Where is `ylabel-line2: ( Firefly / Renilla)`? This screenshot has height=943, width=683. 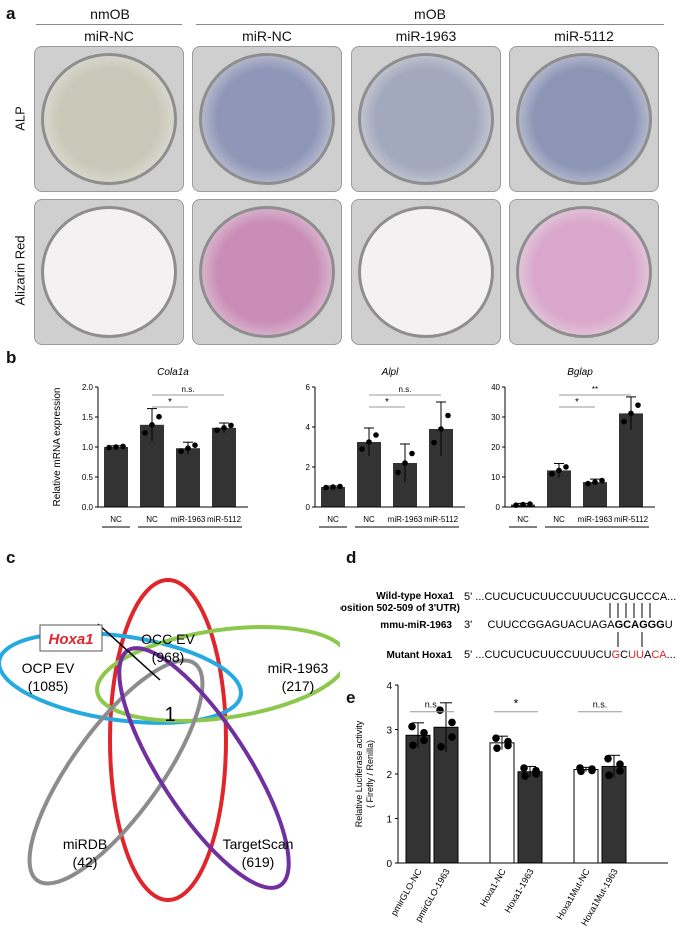 ylabel-line2: ( Firefly / Renilla) is located at coordinates (370, 774).